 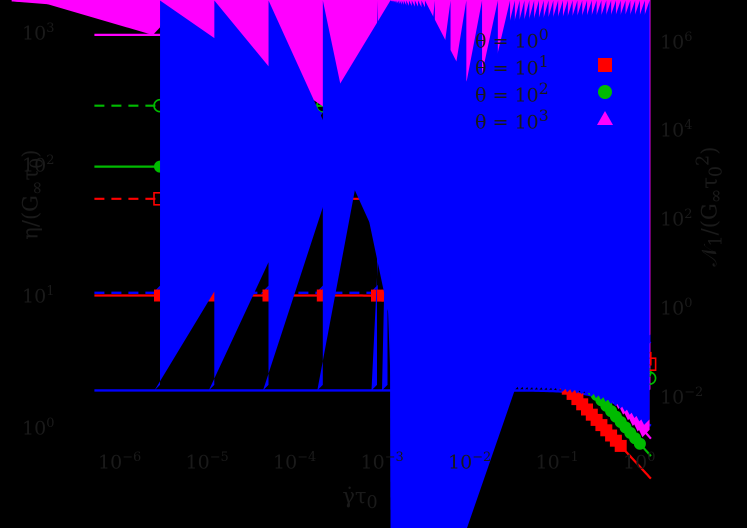 What do you see at coordinates (382, 462) in the screenshot?
I see `x-tick-label: 10⁻³` at bounding box center [382, 462].